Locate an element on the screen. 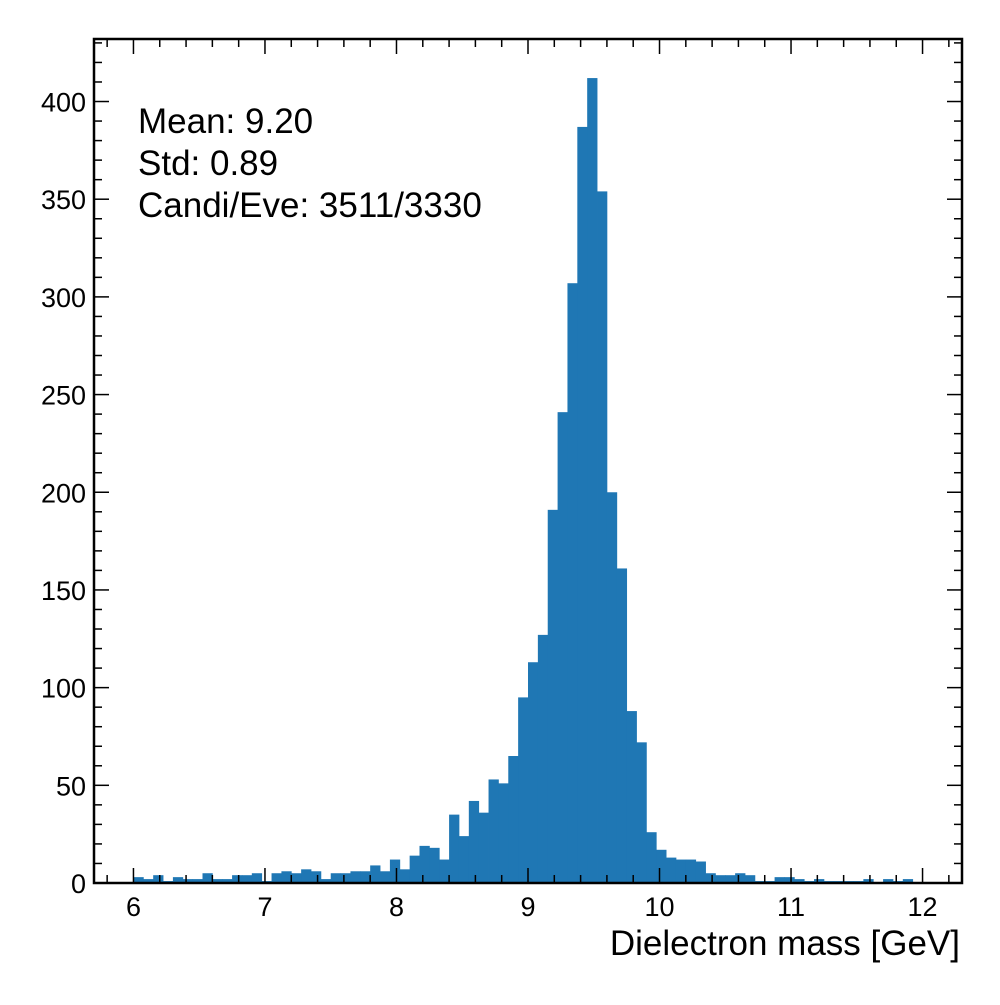 The image size is (1000, 1005). y-tick-label: 200 is located at coordinates (63, 493).